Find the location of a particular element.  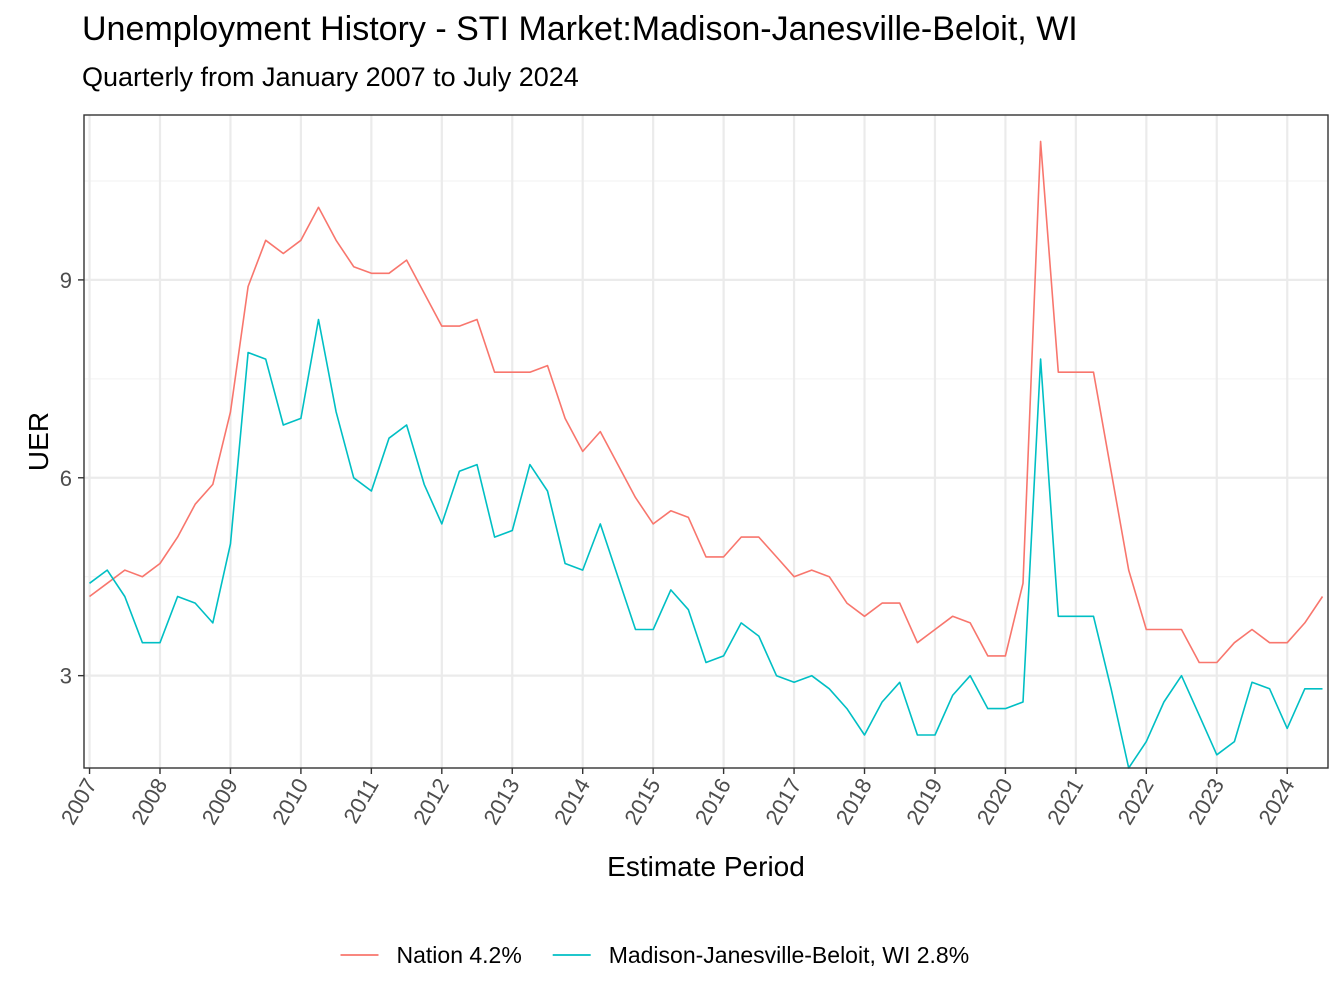

x-axis-title: Estimate Period is located at coordinates (706, 866).